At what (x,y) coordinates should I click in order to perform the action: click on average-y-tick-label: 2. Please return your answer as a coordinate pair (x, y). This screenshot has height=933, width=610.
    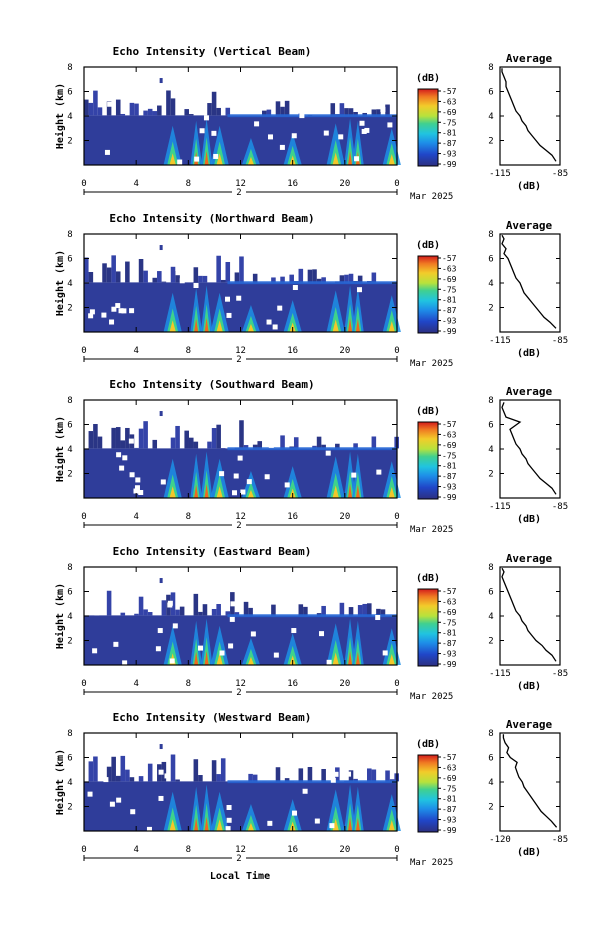
    Looking at the image, I should click on (490, 142).